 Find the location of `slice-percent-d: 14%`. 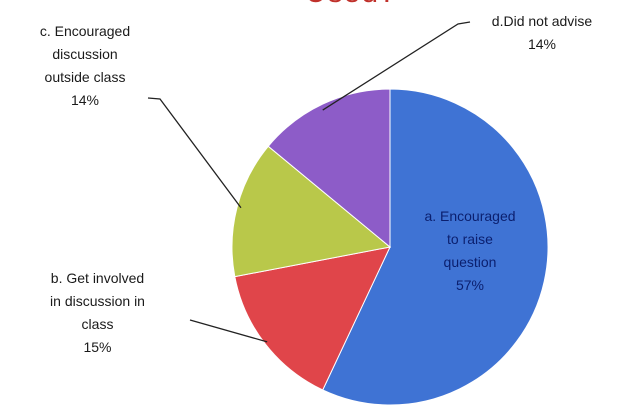

slice-percent-d: 14% is located at coordinates (542, 44).